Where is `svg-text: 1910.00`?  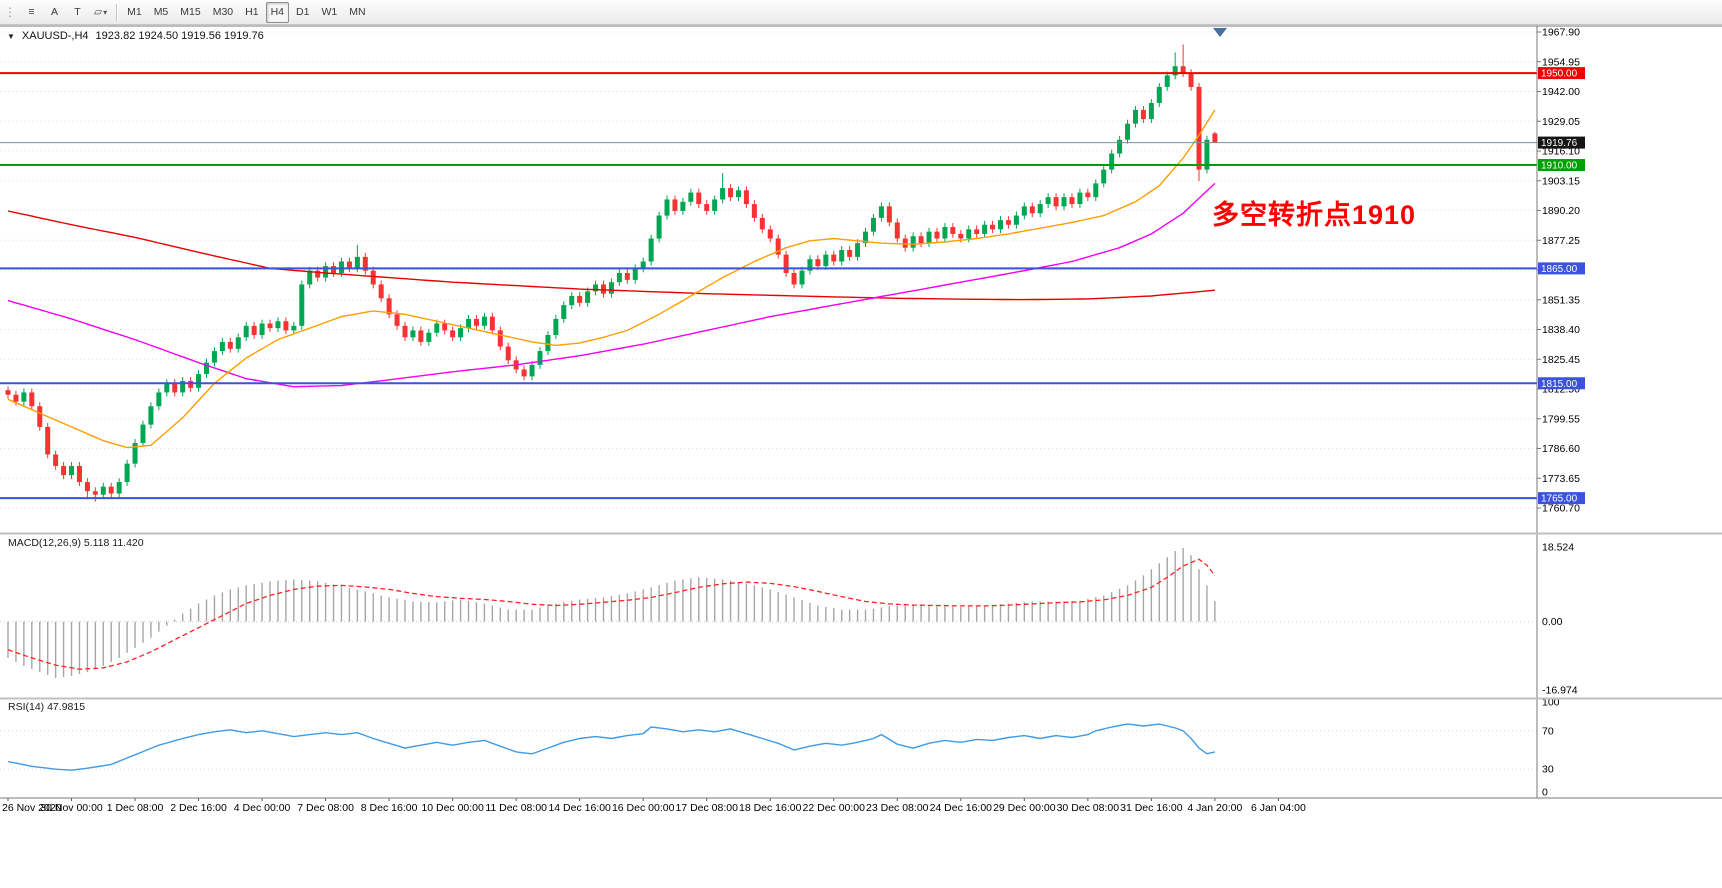
svg-text: 1910.00 is located at coordinates (1559, 166).